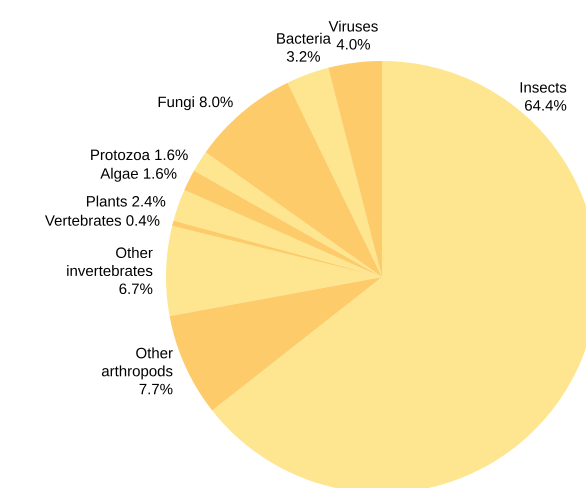 The width and height of the screenshot is (586, 488). Describe the element at coordinates (83, 220) in the screenshot. I see `slice-label: Vertebrates` at that location.